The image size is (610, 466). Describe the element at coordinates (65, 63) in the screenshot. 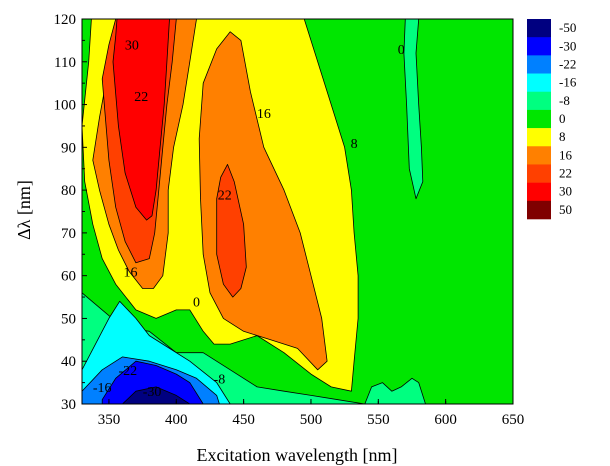

I see `y-tick-label: 110` at that location.